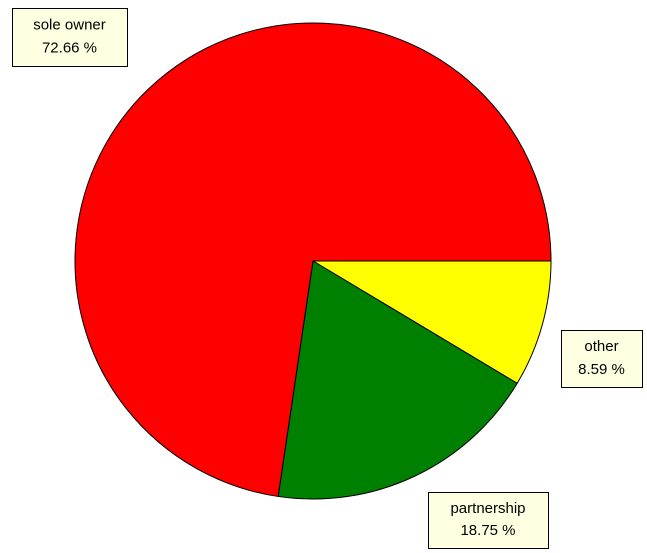  I want to click on slice-label: partnership, so click(487, 508).